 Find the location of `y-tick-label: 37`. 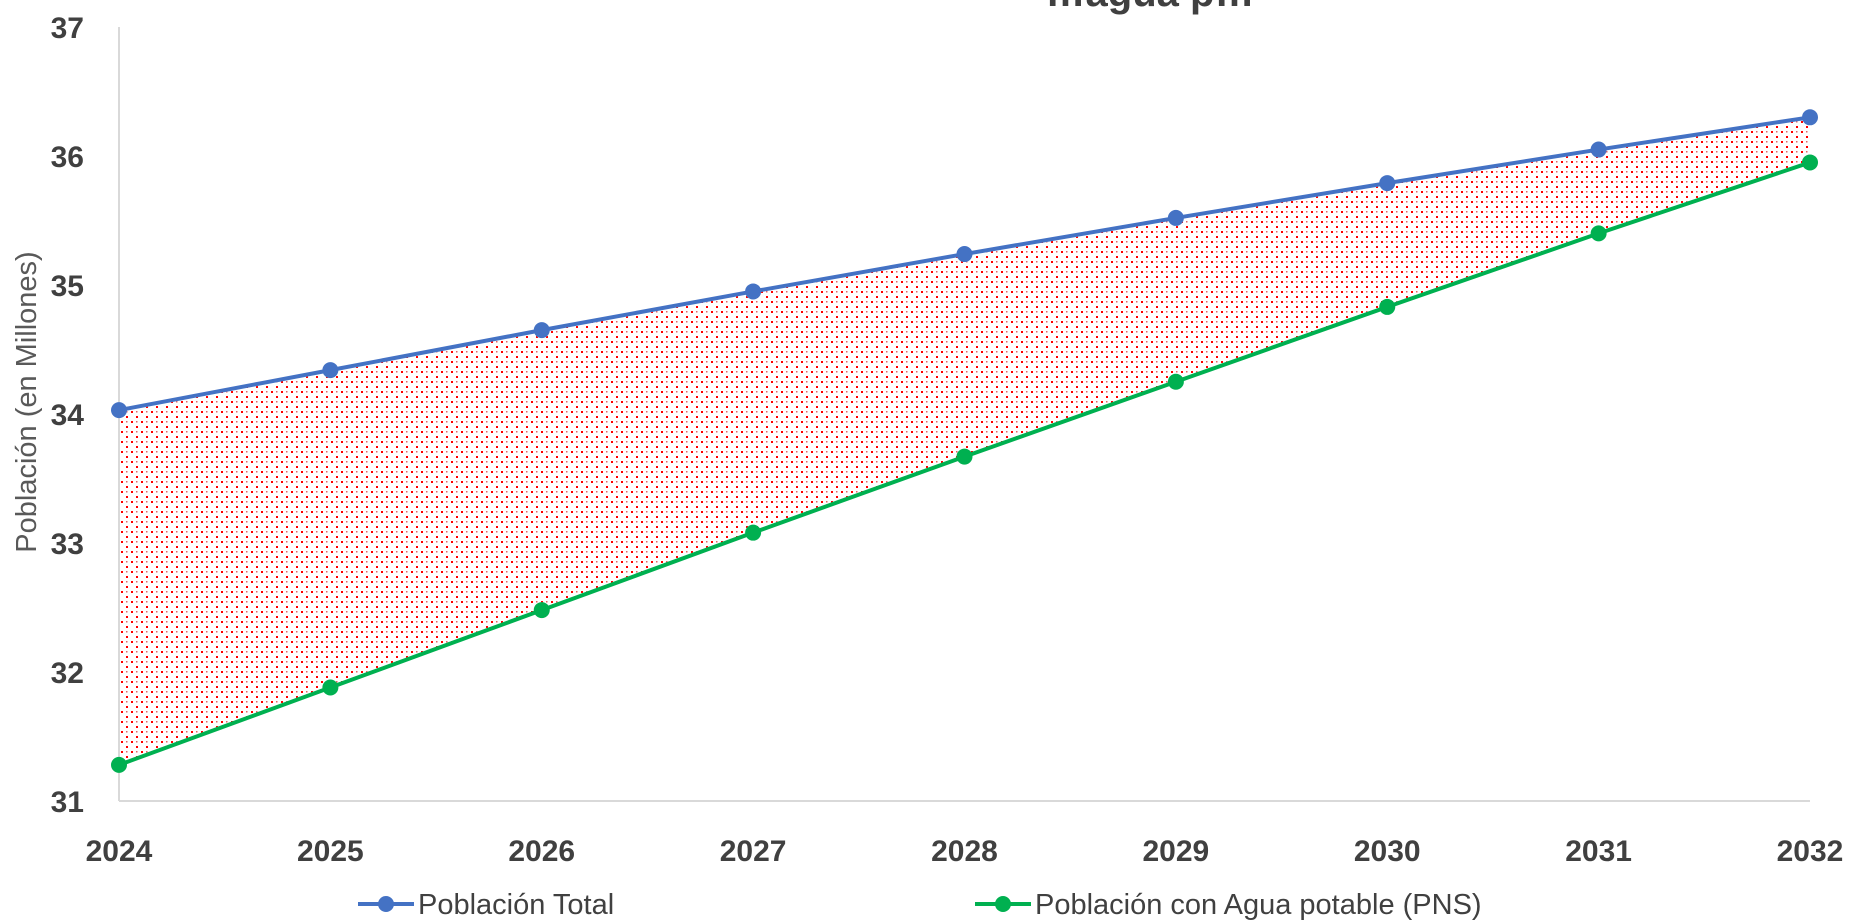

y-tick-label: 37 is located at coordinates (67, 28).